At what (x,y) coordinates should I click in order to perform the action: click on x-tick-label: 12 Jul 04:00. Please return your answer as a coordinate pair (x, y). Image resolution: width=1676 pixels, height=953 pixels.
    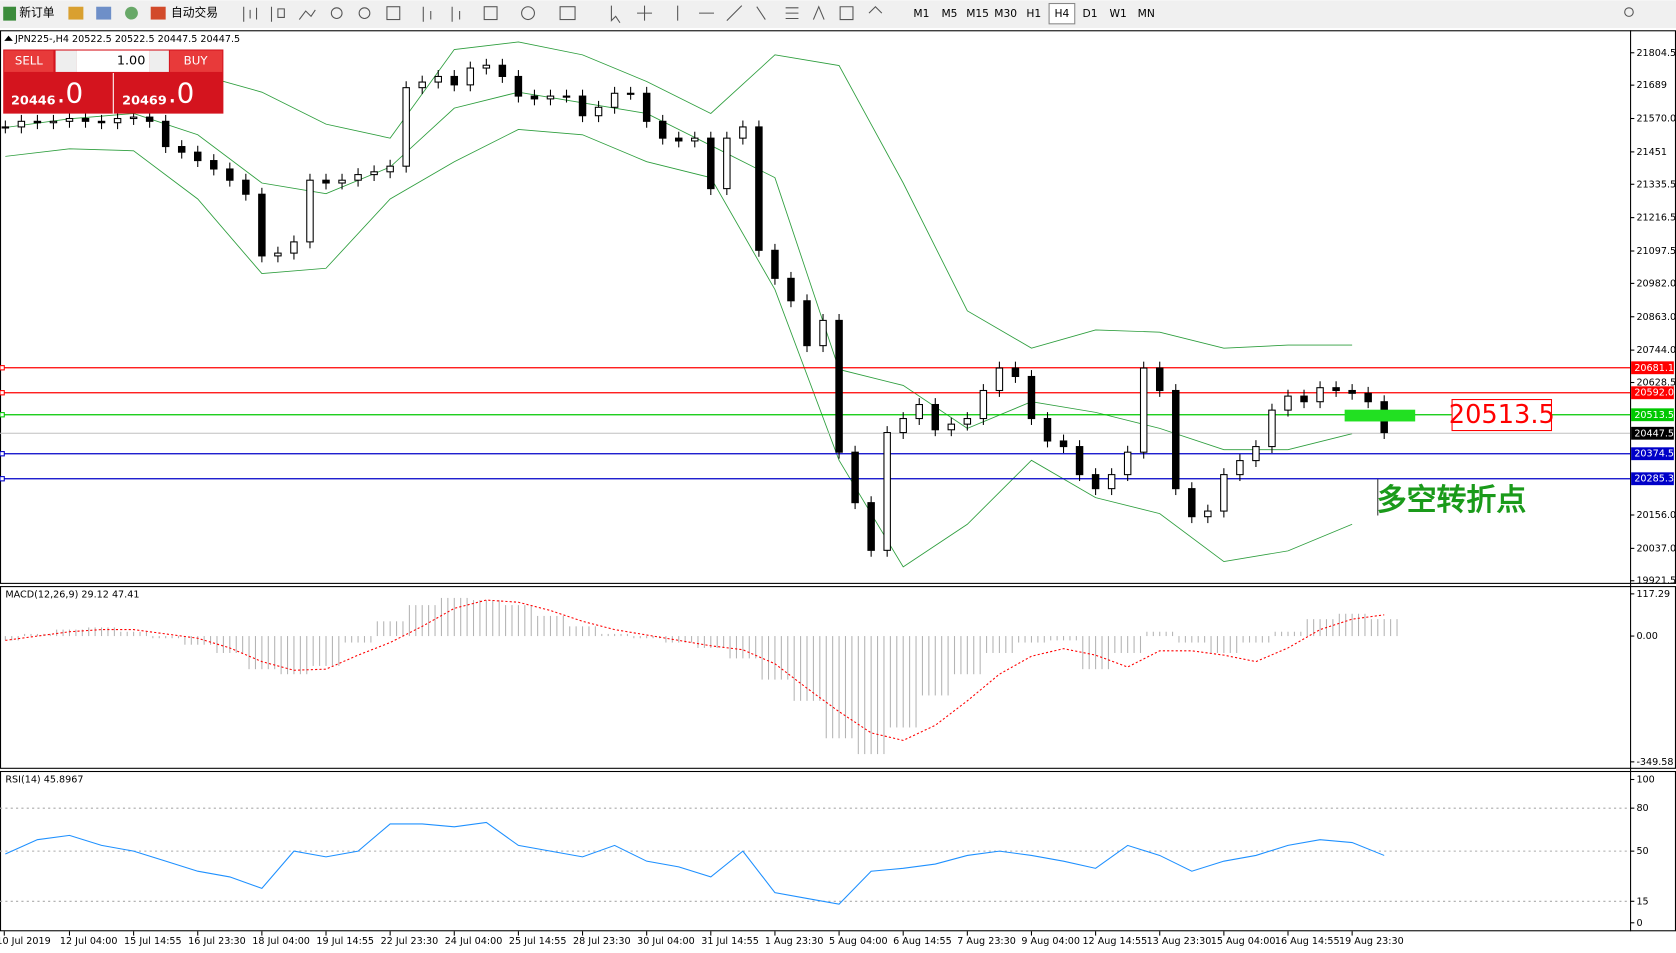
    Looking at the image, I should click on (89, 941).